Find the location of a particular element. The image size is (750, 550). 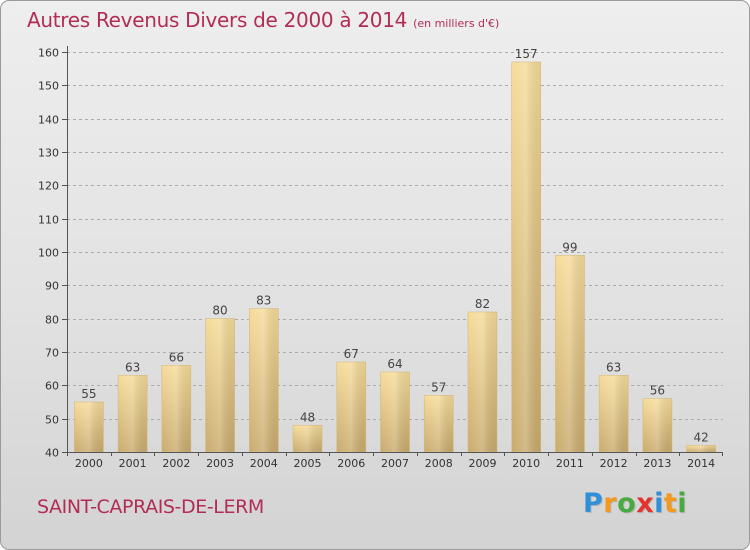

y-tick-label: 80 is located at coordinates (52, 320).